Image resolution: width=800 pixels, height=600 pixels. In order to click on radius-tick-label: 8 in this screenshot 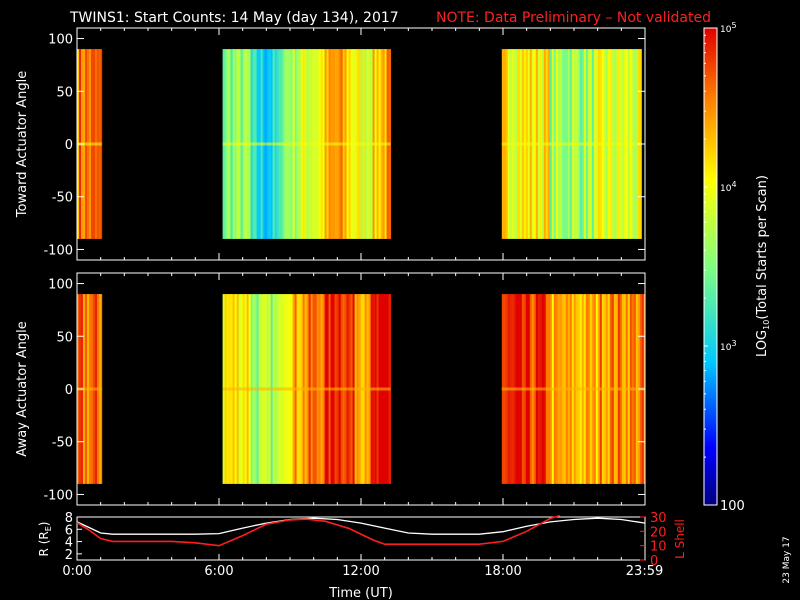, I will do `click(69, 518)`.